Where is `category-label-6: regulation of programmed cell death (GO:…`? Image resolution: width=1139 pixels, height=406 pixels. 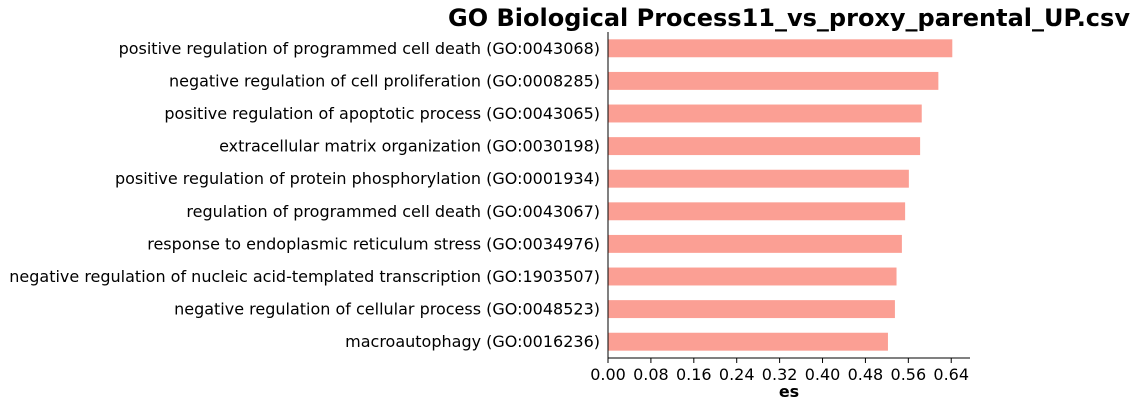 category-label-6: regulation of programmed cell death (GO:… is located at coordinates (393, 211).